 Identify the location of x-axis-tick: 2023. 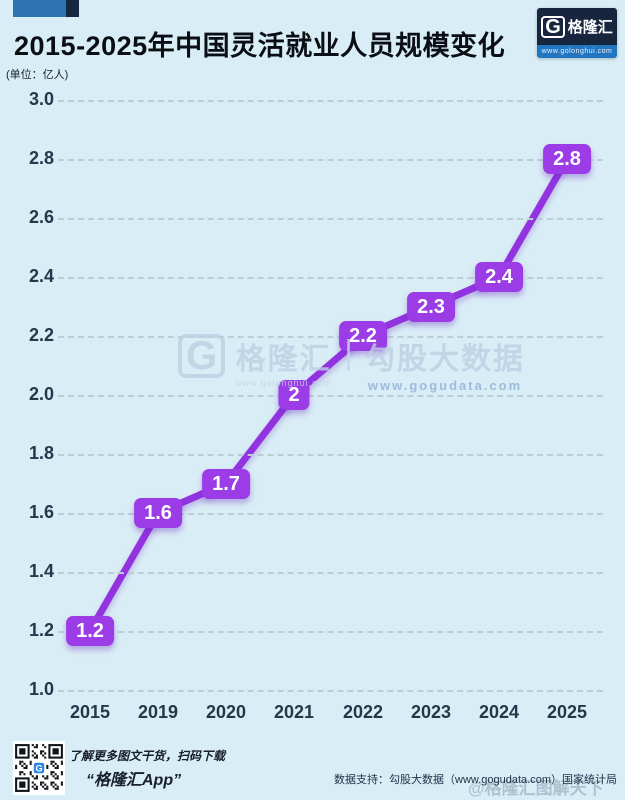
(431, 712).